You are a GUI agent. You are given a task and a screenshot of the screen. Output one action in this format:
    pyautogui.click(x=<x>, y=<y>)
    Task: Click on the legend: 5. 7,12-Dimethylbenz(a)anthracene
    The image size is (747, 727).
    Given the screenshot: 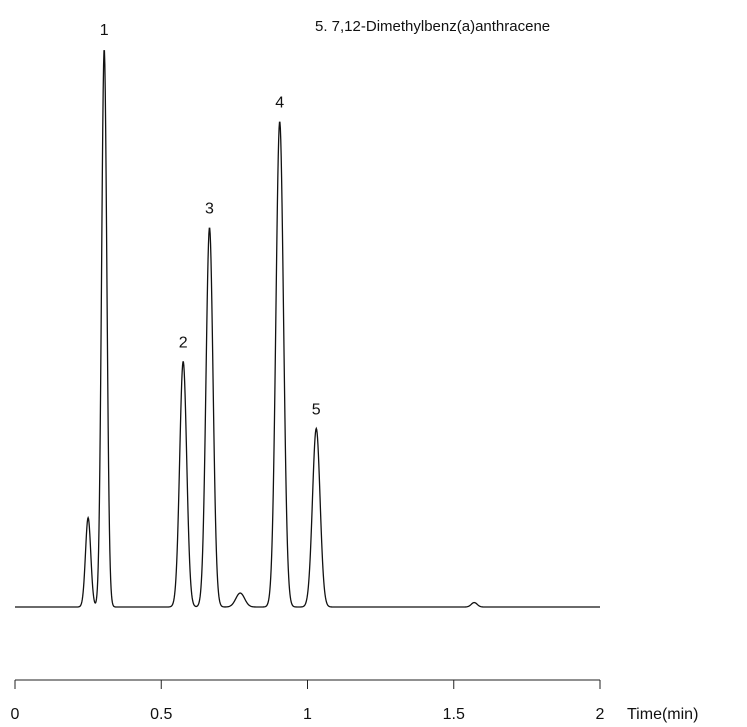 What is the action you would take?
    pyautogui.click(x=432, y=26)
    